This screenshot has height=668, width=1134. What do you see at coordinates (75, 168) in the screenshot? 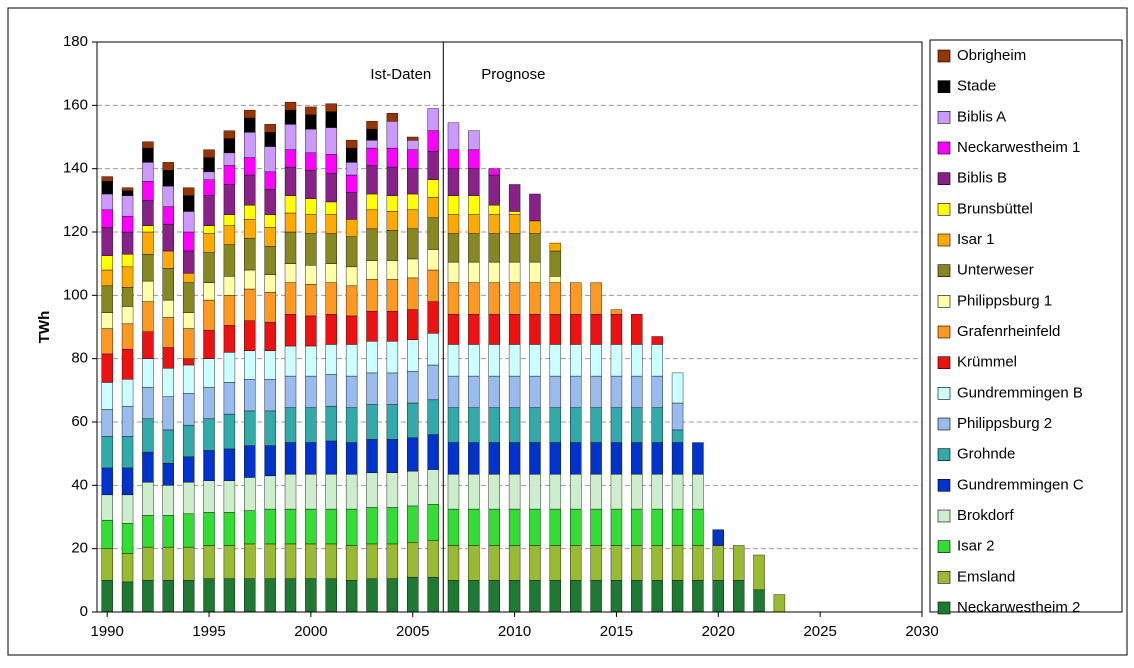
I see `y-tick-label: 140` at bounding box center [75, 168].